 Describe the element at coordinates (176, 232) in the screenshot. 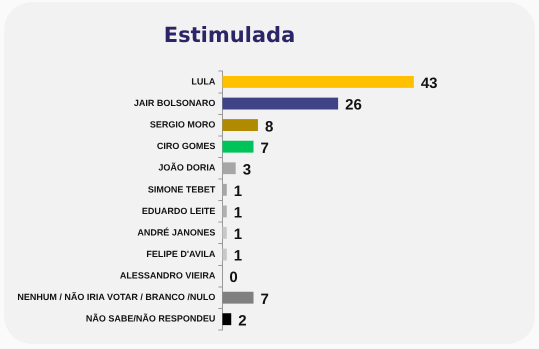

I see `y-tick-label: ANDRÉ JANONES` at that location.